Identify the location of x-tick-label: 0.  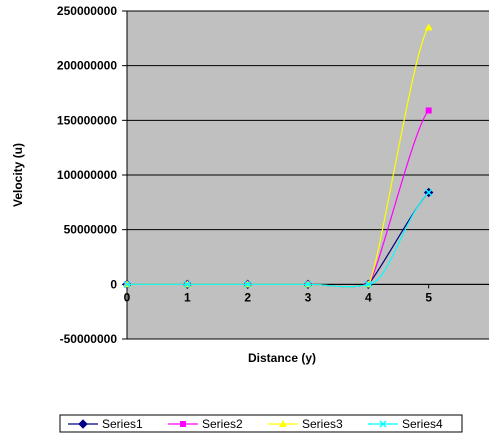
(127, 297).